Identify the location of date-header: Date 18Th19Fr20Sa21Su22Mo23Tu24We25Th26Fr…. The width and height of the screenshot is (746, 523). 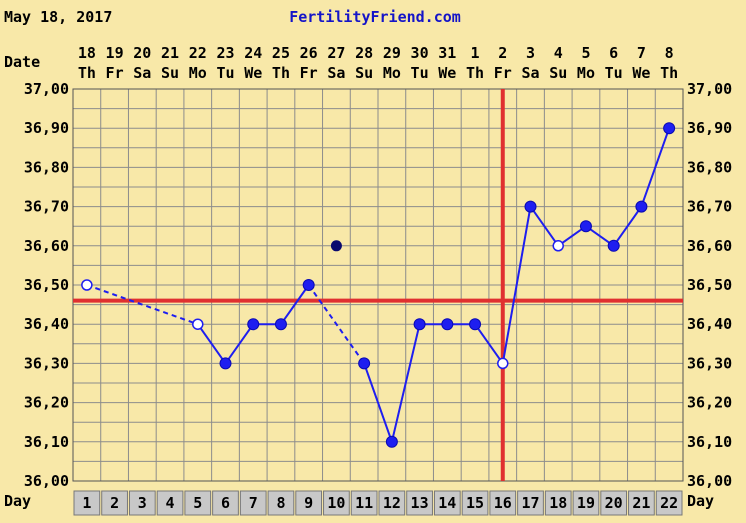
(341, 63).